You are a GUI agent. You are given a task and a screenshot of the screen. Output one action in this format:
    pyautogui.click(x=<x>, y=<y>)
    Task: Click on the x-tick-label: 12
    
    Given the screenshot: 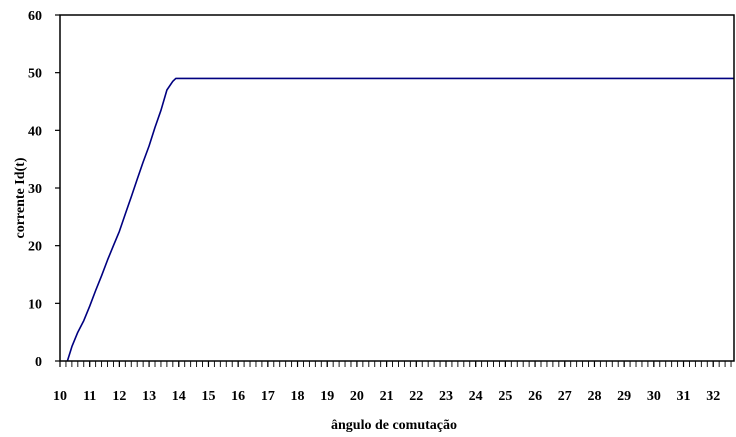 What is the action you would take?
    pyautogui.click(x=119, y=396)
    